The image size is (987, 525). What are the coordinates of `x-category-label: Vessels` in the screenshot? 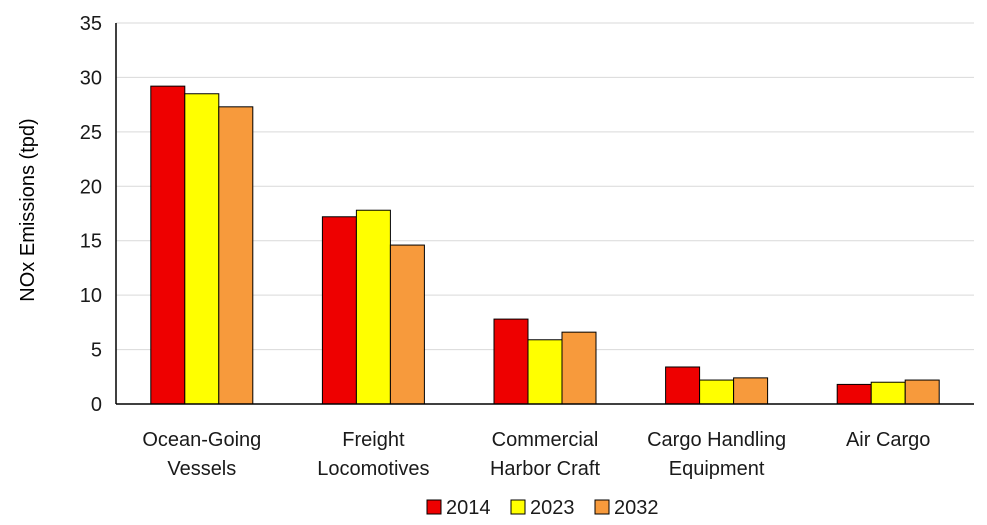 It's located at (201, 469).